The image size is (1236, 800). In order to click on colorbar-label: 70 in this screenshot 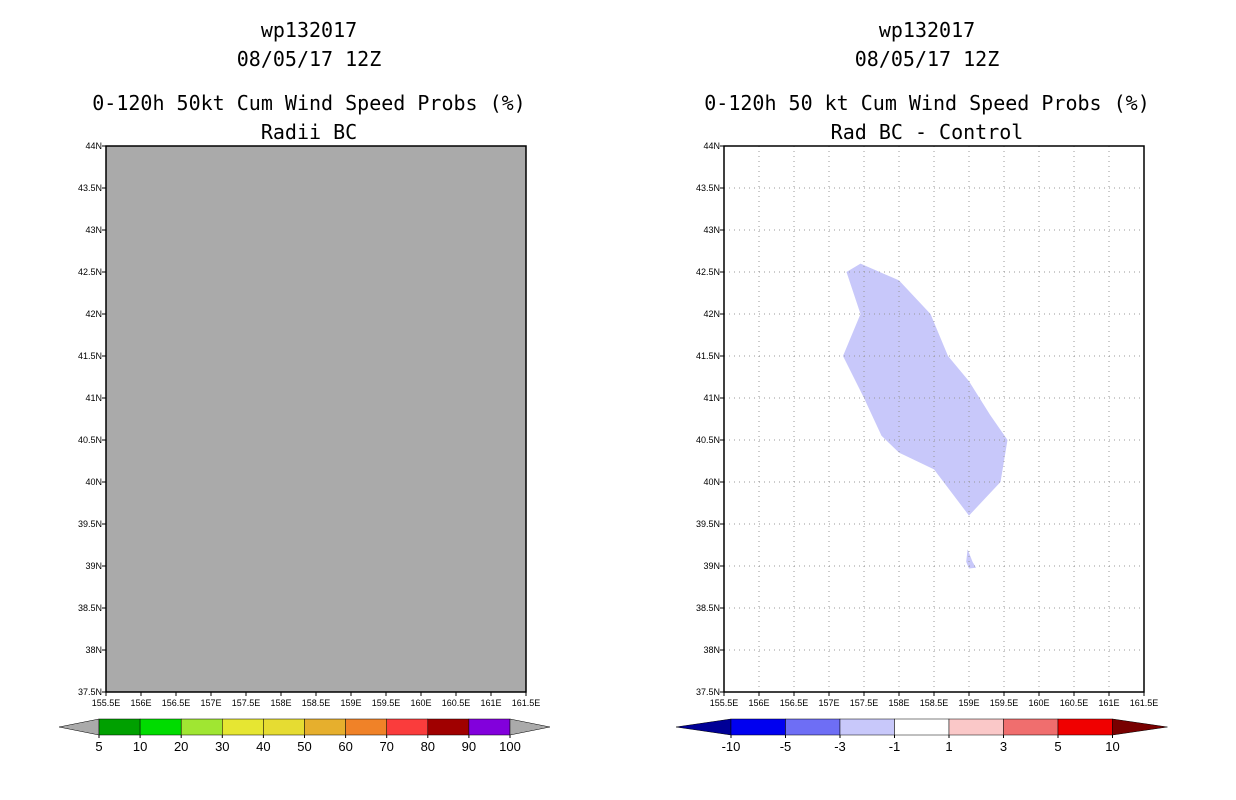, I will do `click(386, 746)`.